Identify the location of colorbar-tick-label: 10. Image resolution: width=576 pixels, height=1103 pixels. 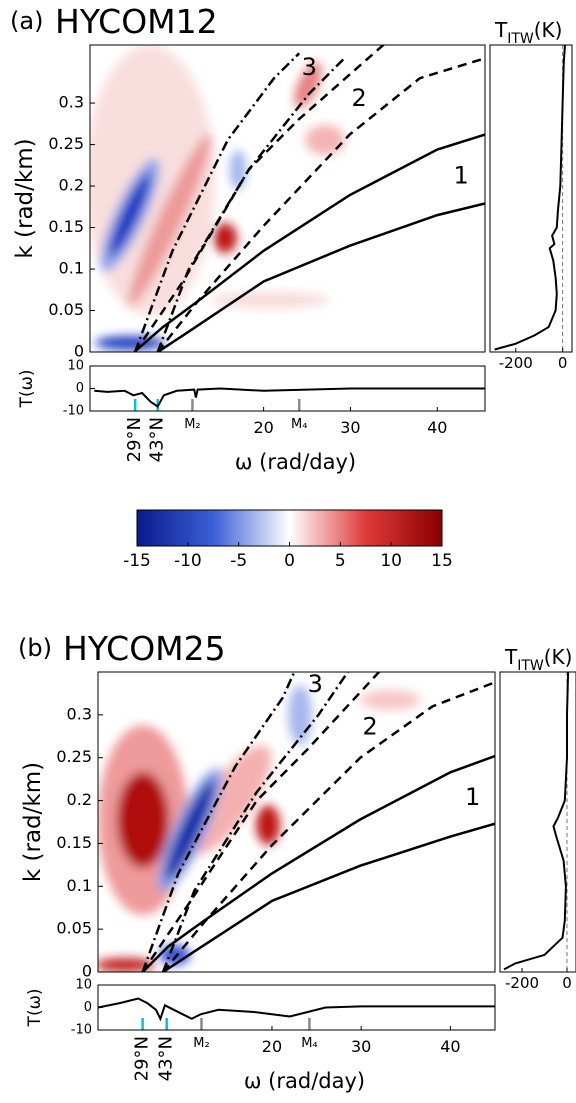
(391, 561).